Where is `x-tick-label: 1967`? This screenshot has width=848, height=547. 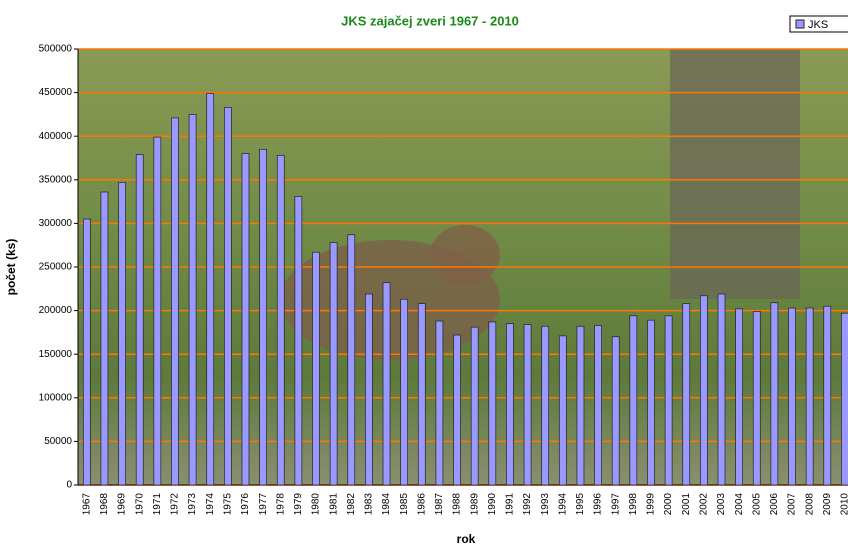 x-tick-label: 1967 is located at coordinates (86, 504).